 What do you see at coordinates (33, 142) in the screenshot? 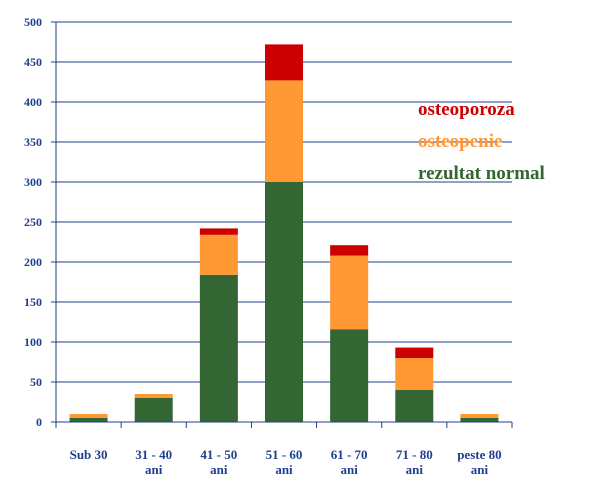
I see `y-tick-label-350: 350` at bounding box center [33, 142].